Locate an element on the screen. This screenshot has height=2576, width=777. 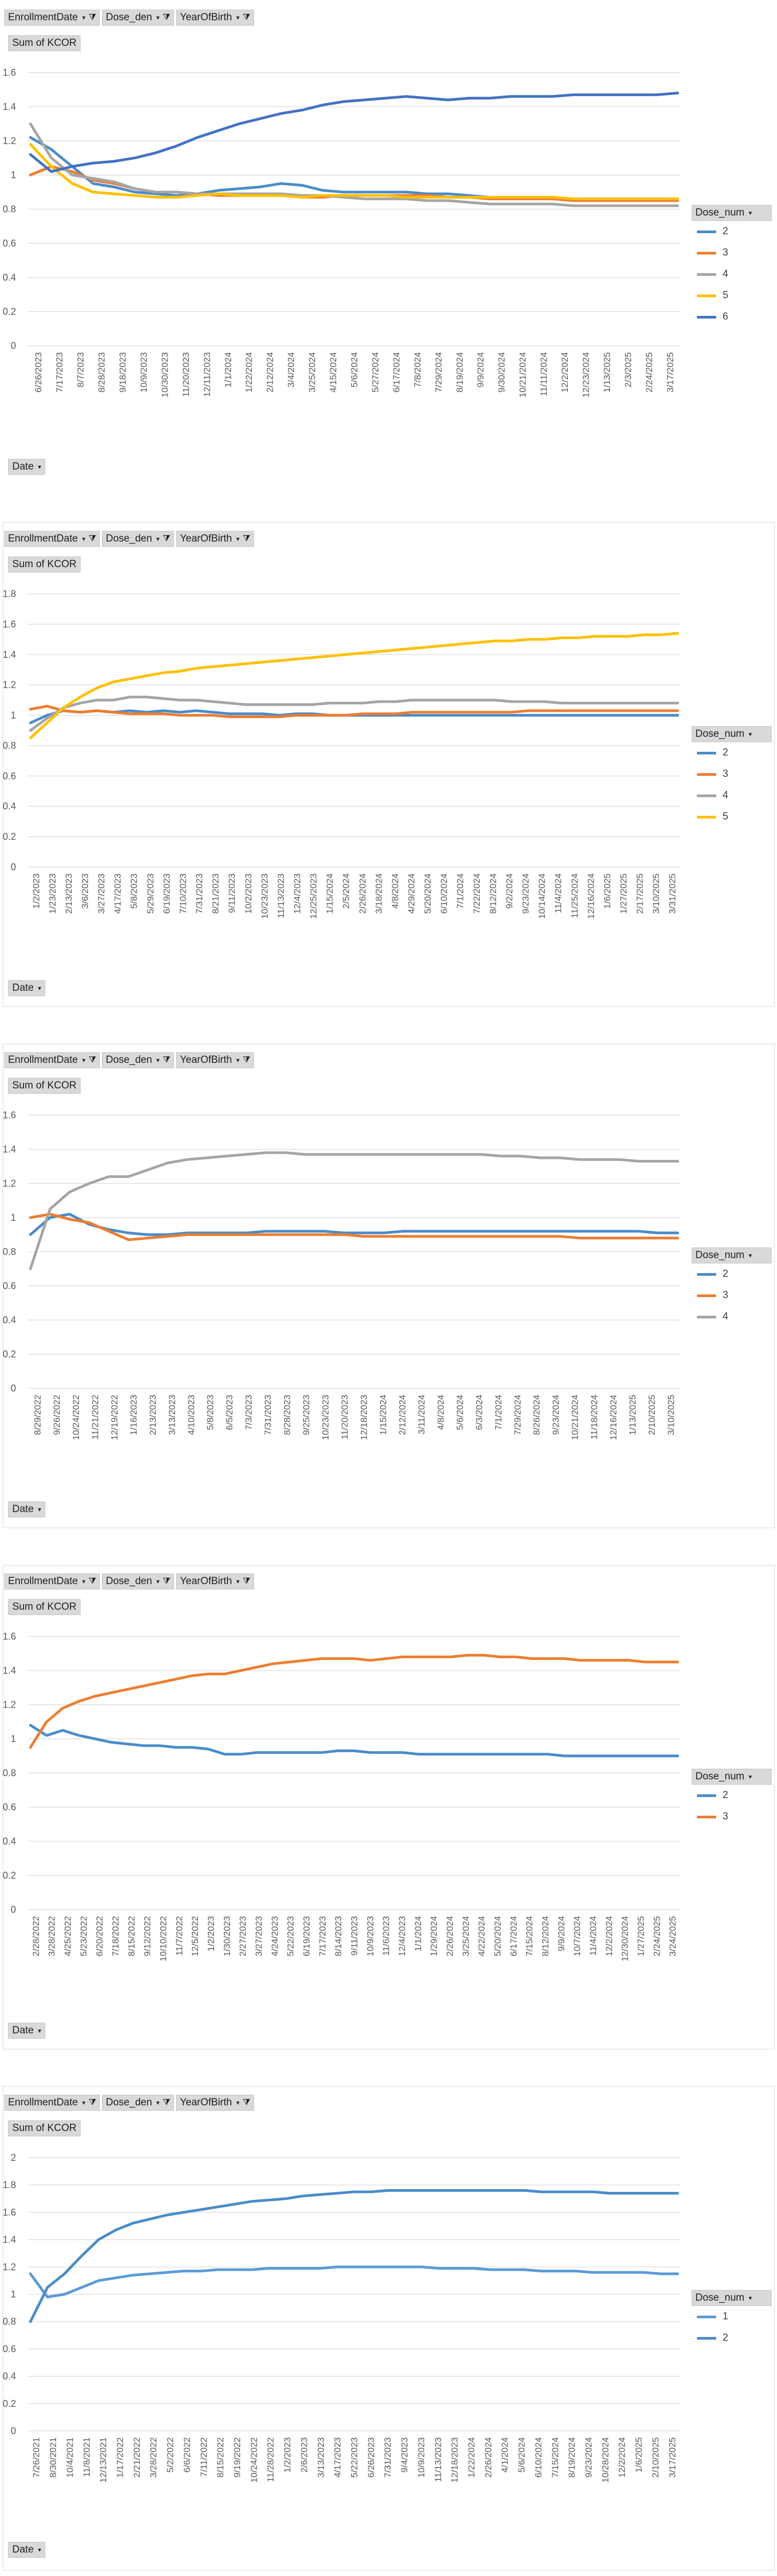
value-field-label: Sum of KCOR is located at coordinates (44, 43).